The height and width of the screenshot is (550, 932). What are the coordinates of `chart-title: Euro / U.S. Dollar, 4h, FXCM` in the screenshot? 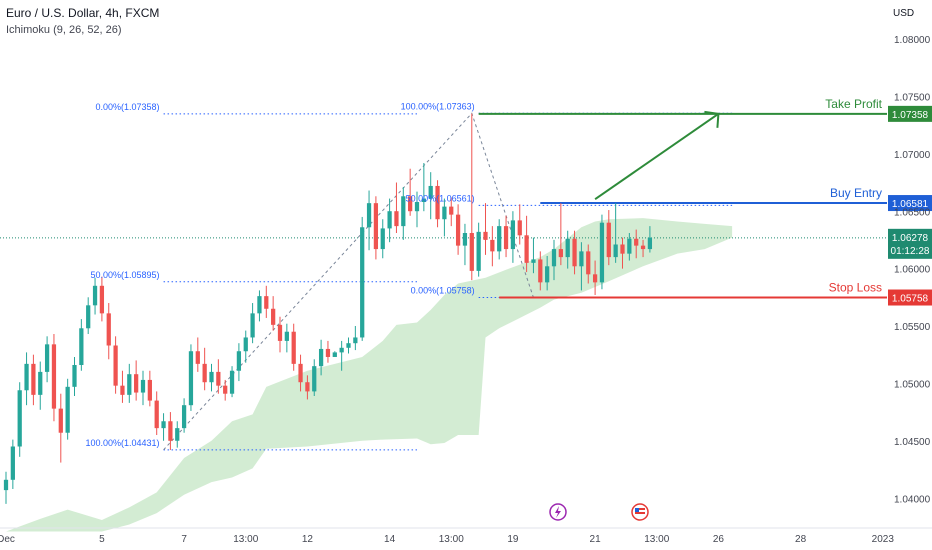 It's located at (83, 13).